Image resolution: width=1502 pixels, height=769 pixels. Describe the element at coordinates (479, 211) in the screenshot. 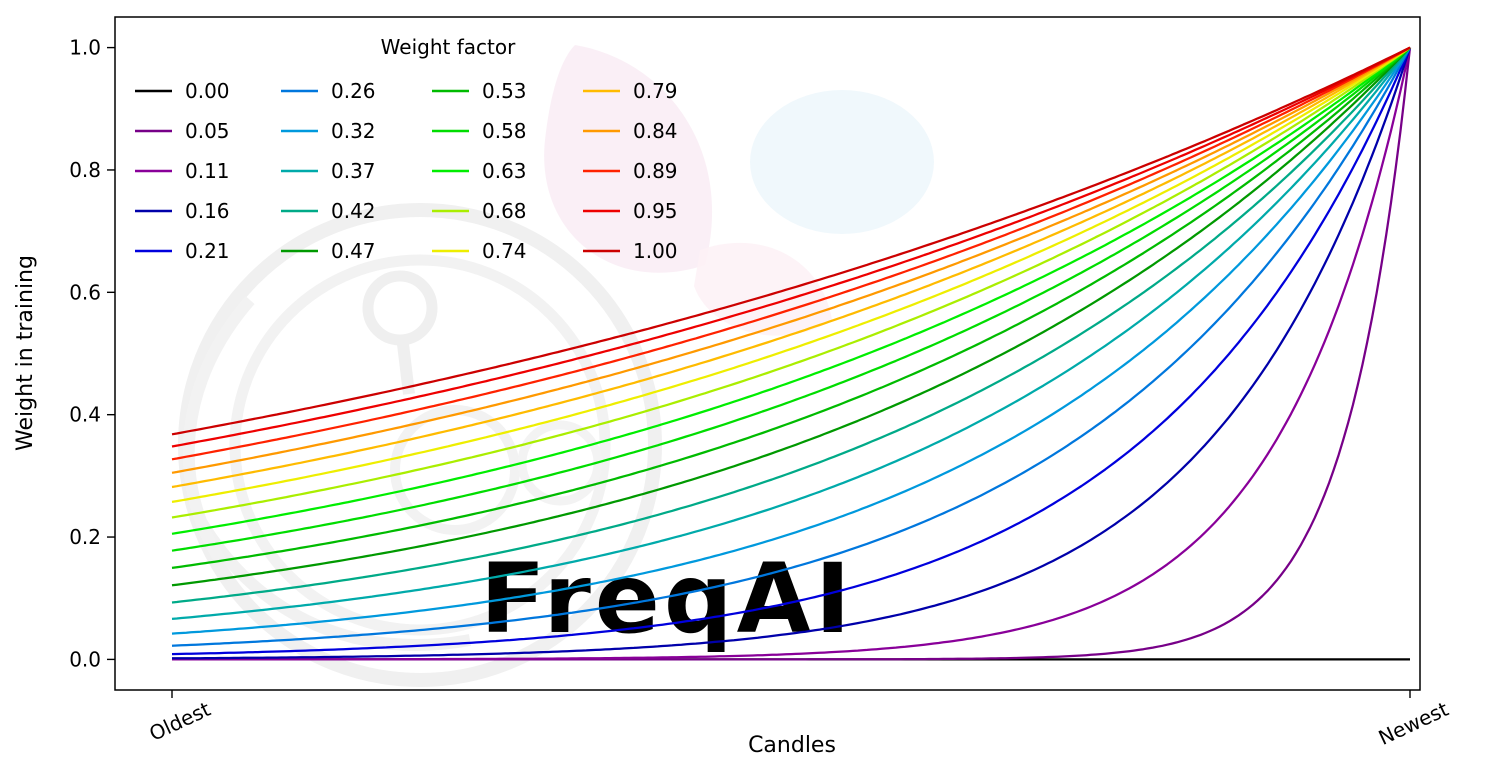

I see `legend-entry: 0.68` at that location.